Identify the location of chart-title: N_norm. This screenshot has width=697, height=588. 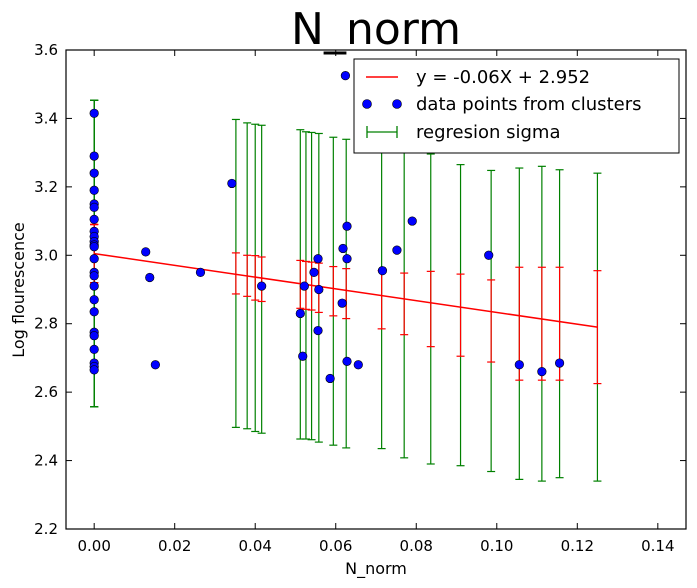
(376, 29).